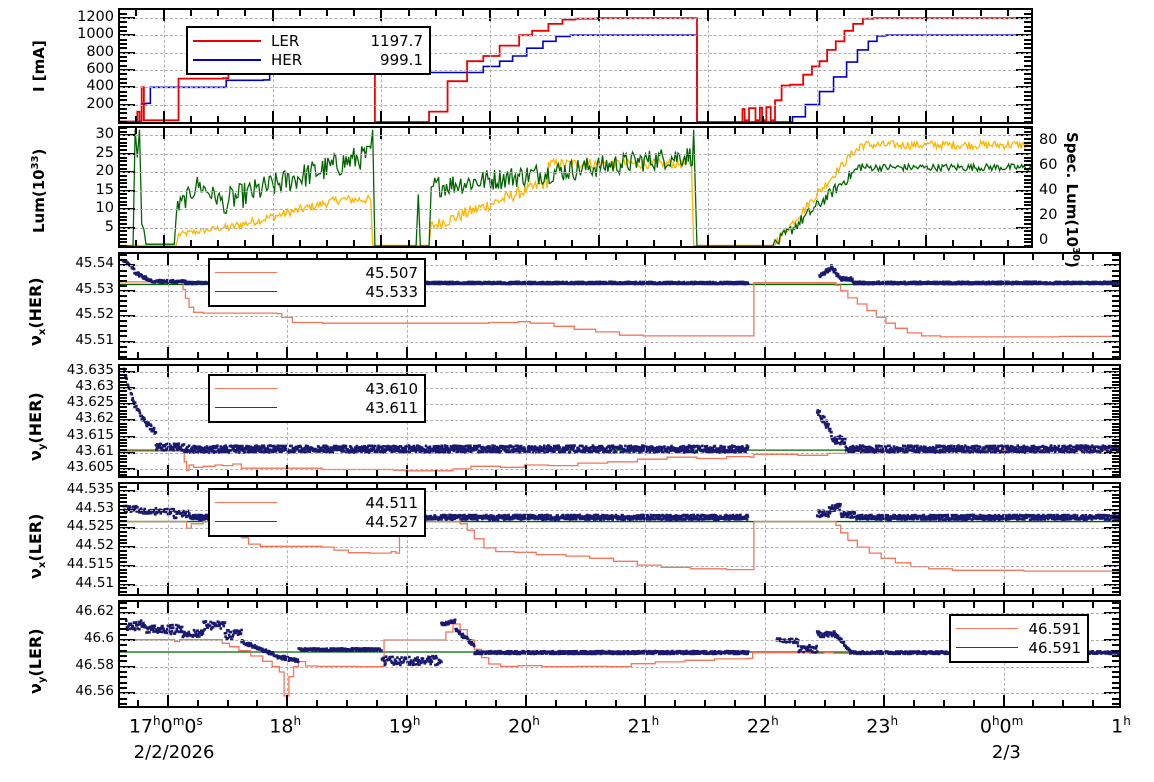 This screenshot has width=1154, height=782. What do you see at coordinates (759, 726) in the screenshot?
I see `x-label-hour: 22` at bounding box center [759, 726].